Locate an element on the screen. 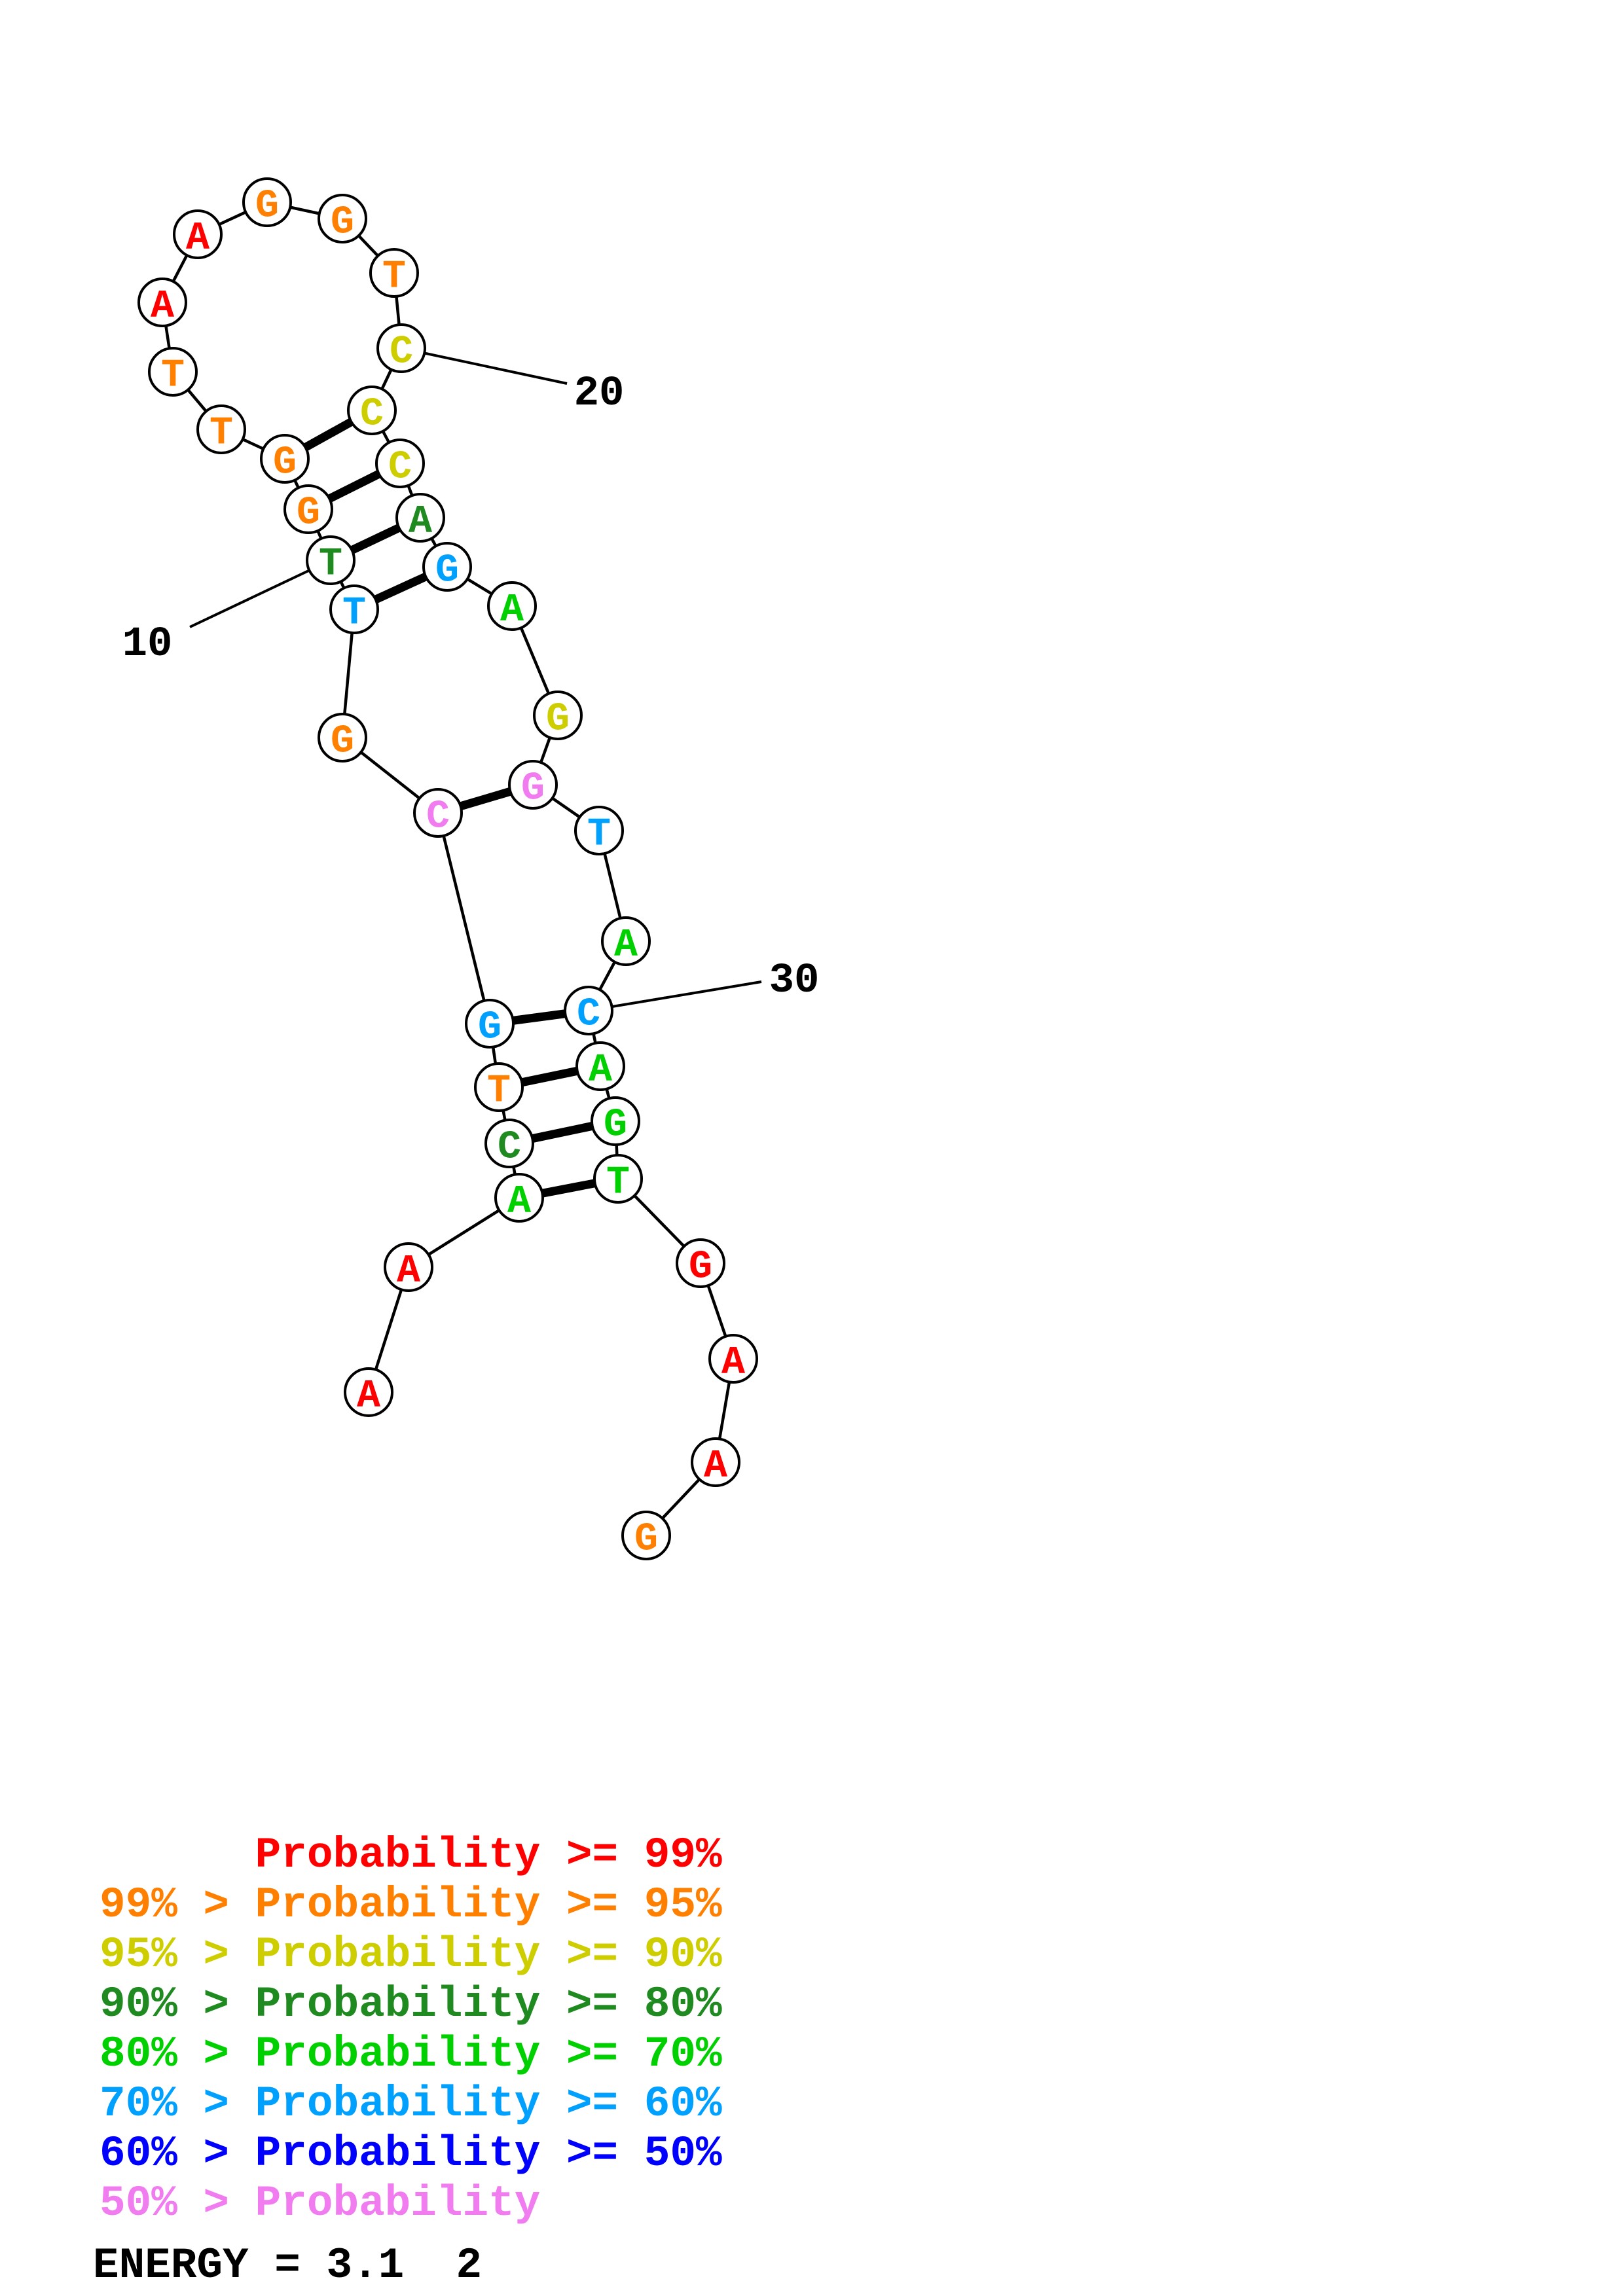 The height and width of the screenshot is (2296, 1623). legend-row-p50: 60% > Probability >= 50% is located at coordinates (411, 2153).